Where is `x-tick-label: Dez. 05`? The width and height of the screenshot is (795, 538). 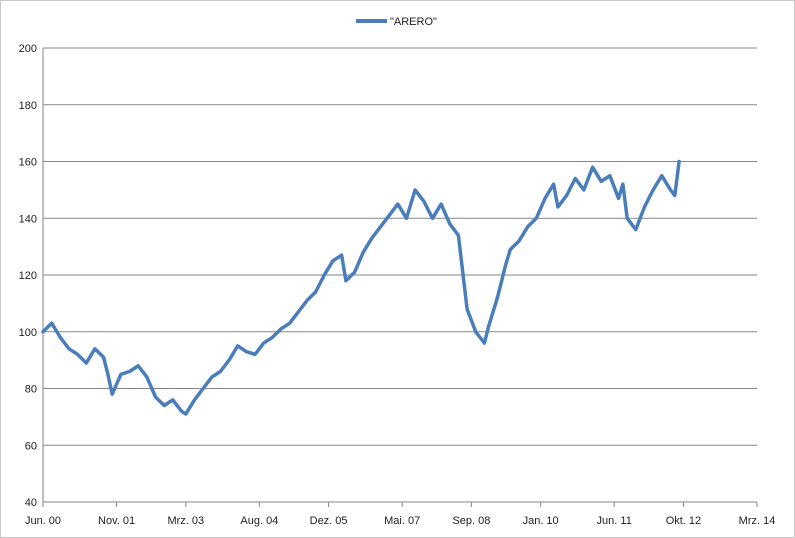 x-tick-label: Dez. 05 is located at coordinates (329, 521).